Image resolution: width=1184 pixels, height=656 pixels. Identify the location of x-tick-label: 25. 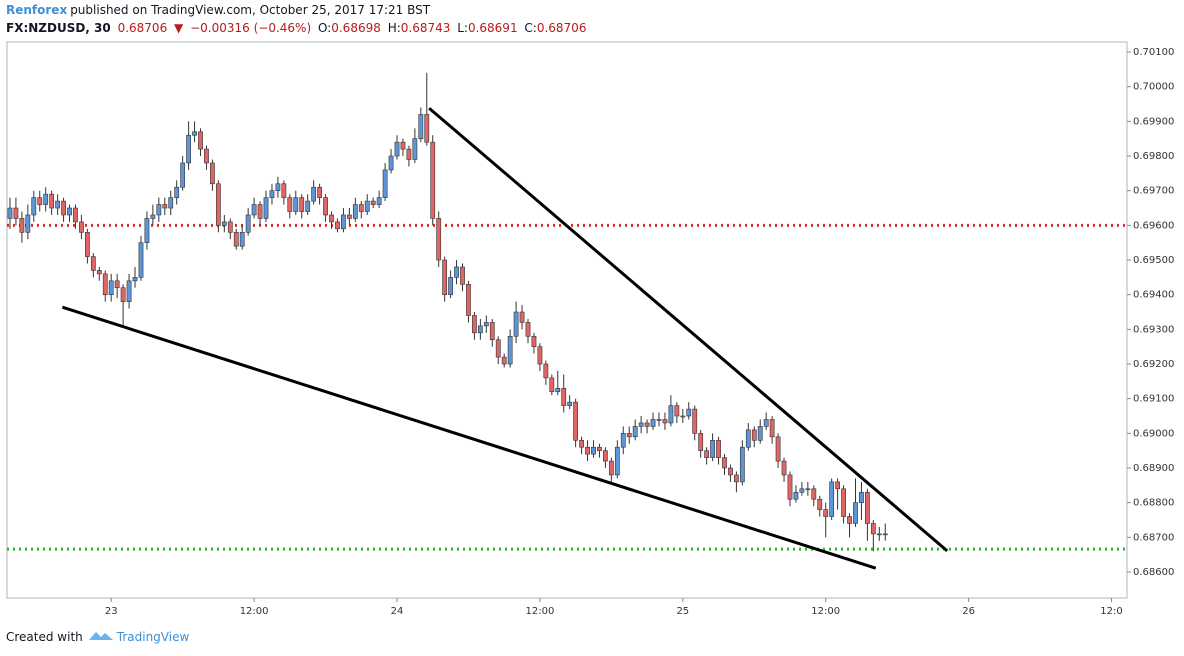
(682, 611).